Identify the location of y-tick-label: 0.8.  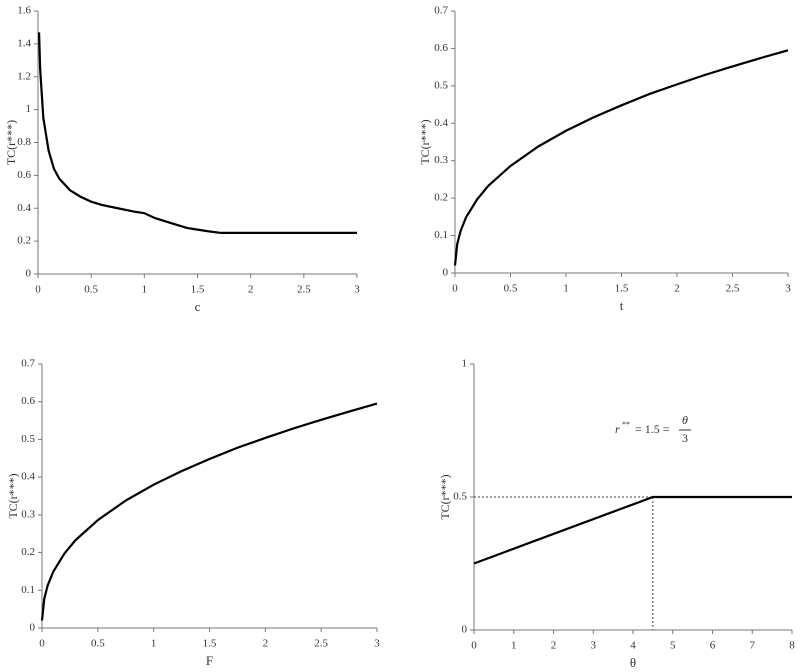
(24, 142).